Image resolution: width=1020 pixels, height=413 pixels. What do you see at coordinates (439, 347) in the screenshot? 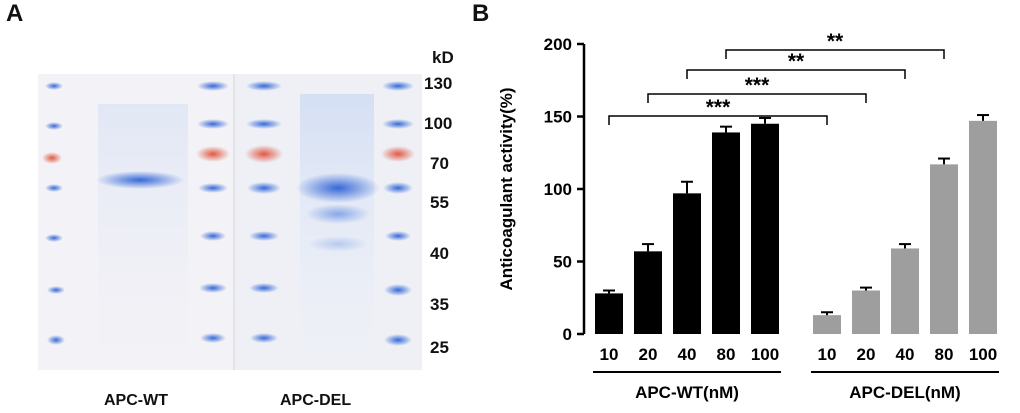
I see `marker-25: 25` at bounding box center [439, 347].